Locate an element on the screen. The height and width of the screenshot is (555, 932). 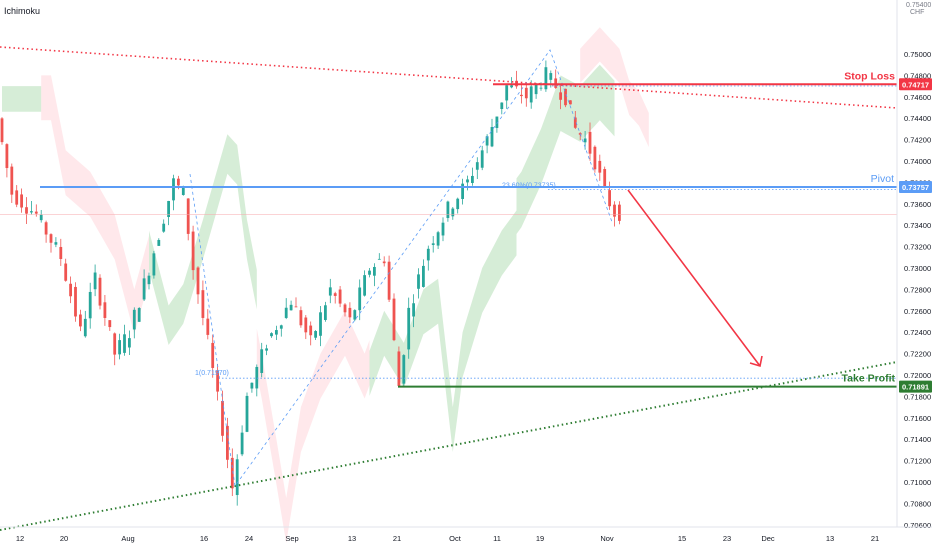
fib-label-23-6: 23.60%(0.73735) is located at coordinates (529, 185).